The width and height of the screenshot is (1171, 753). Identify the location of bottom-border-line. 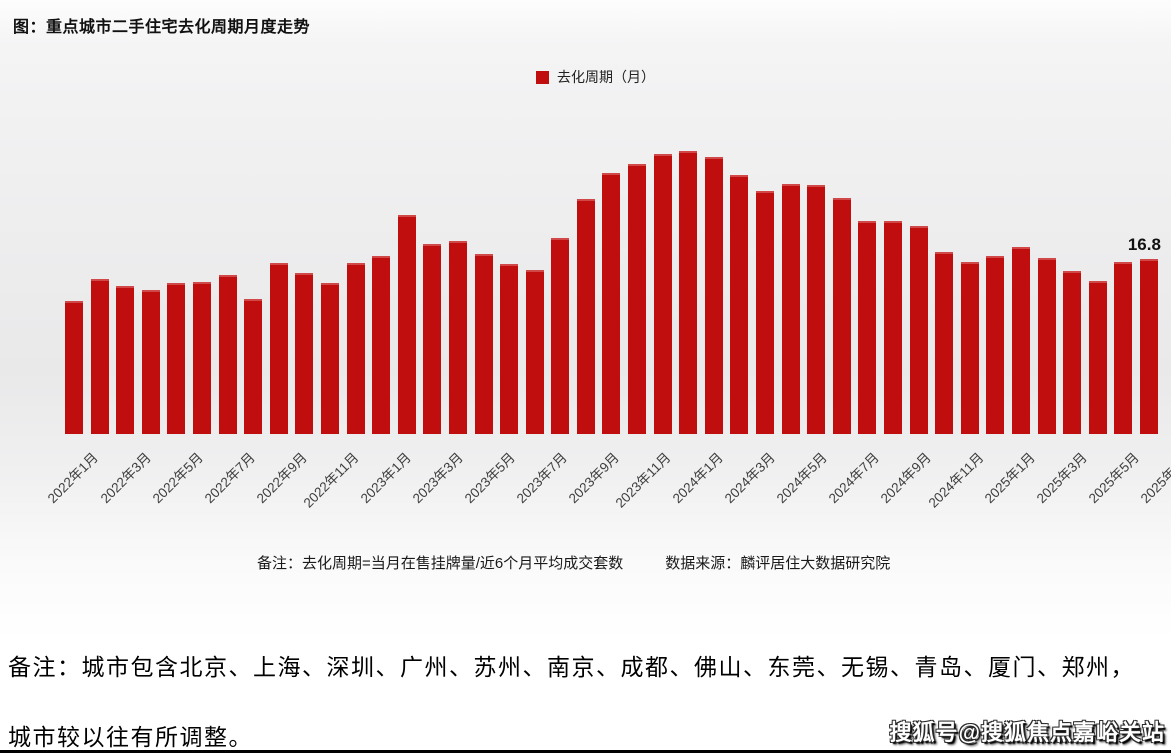
(585, 751).